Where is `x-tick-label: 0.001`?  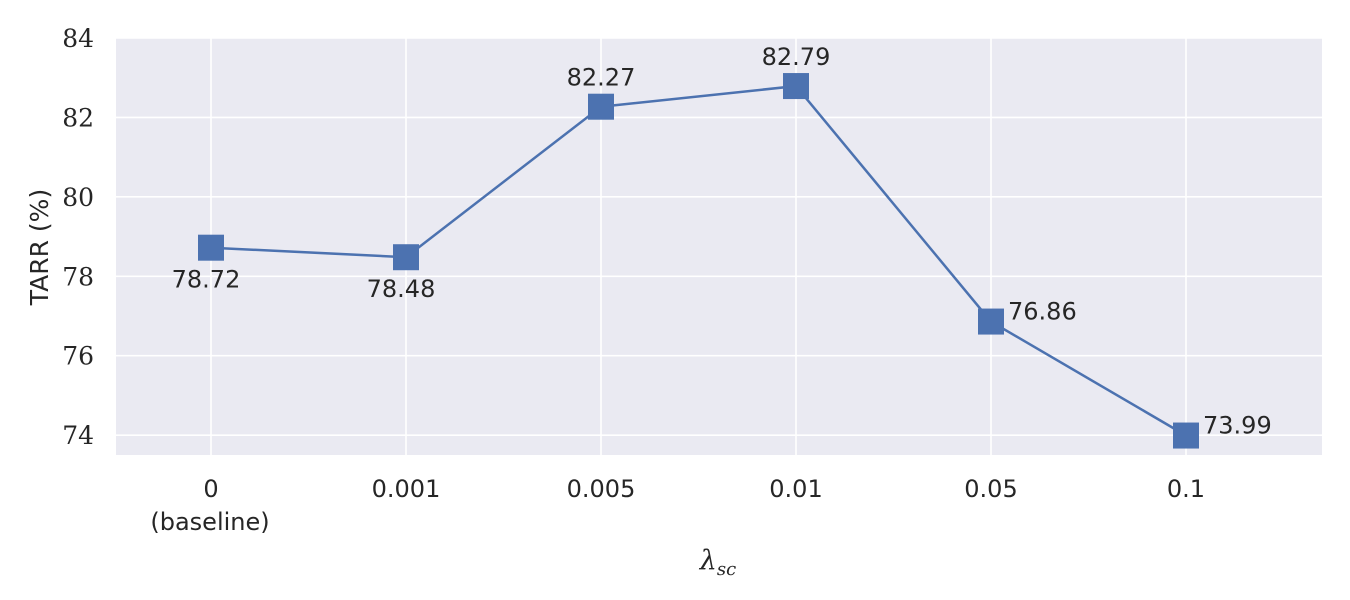 x-tick-label: 0.001 is located at coordinates (406, 489).